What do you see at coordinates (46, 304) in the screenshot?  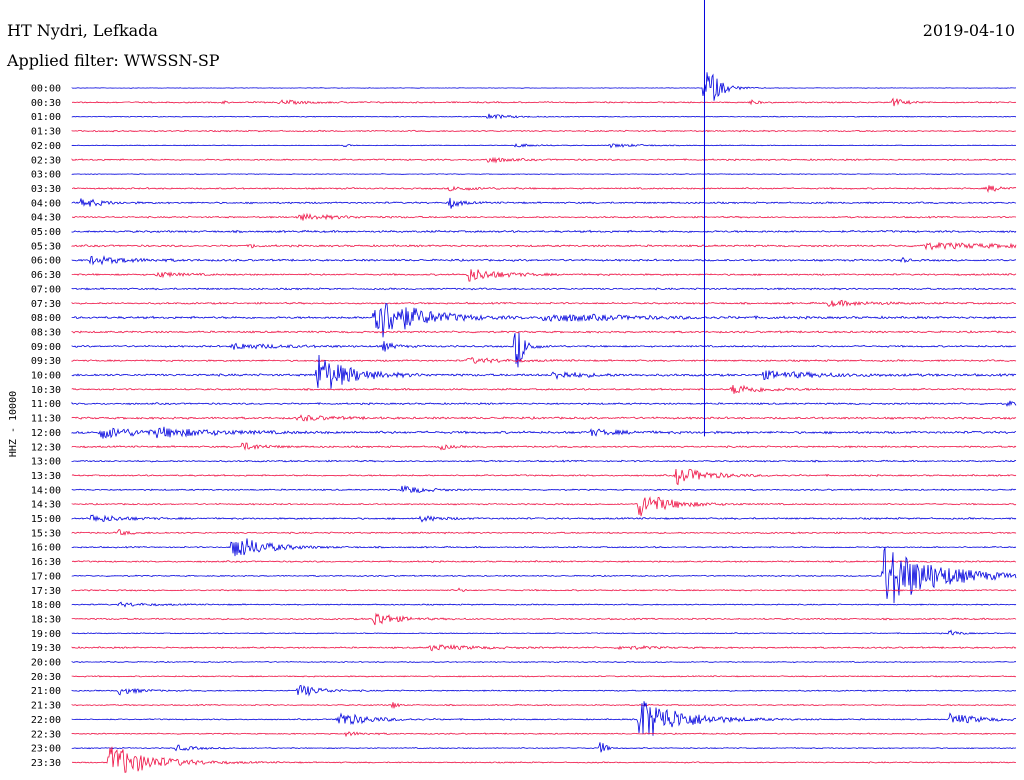 I see `time-label: 07:30` at bounding box center [46, 304].